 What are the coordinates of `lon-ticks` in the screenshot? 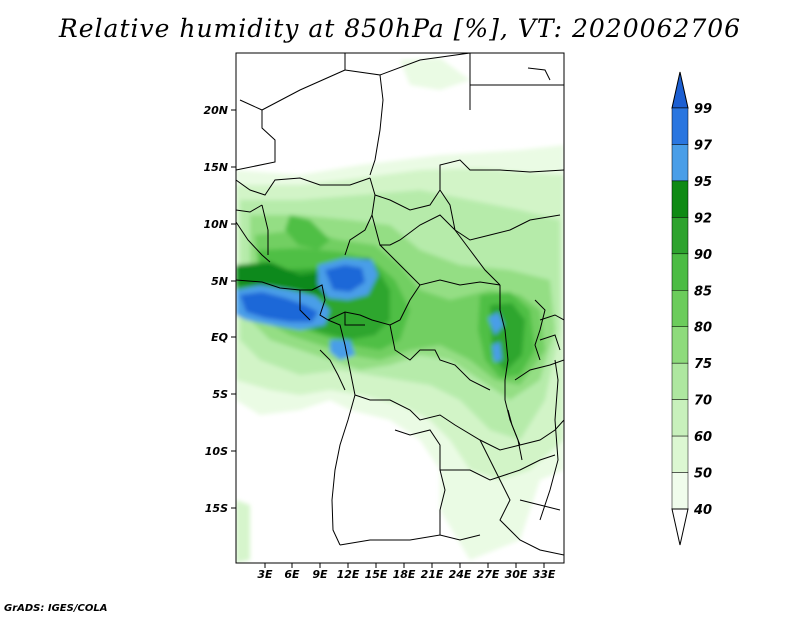 It's located at (404, 565).